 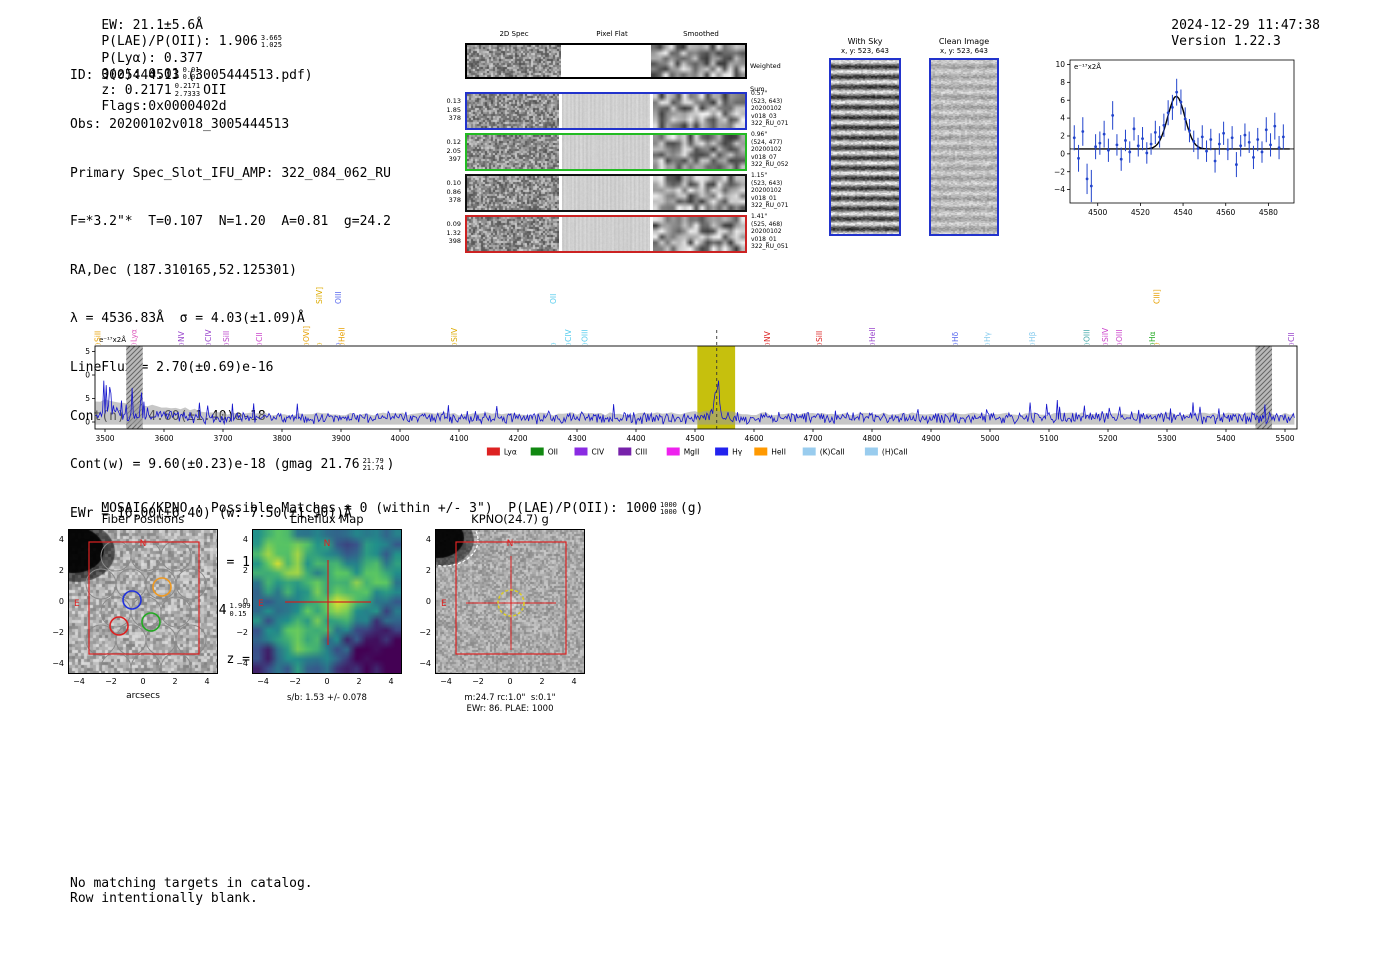 I want to click on svg-text: 8, so click(x=1062, y=82).